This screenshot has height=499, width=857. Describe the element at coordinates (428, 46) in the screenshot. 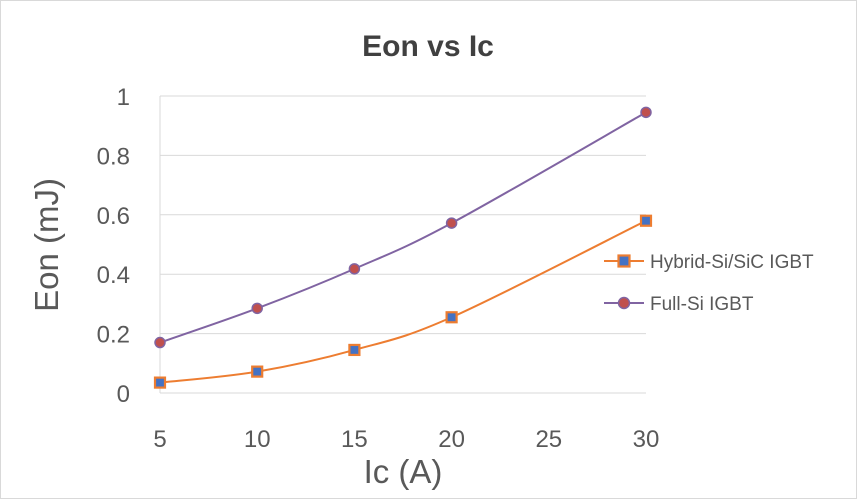

I see `chart-title: Eon vs Ic` at that location.